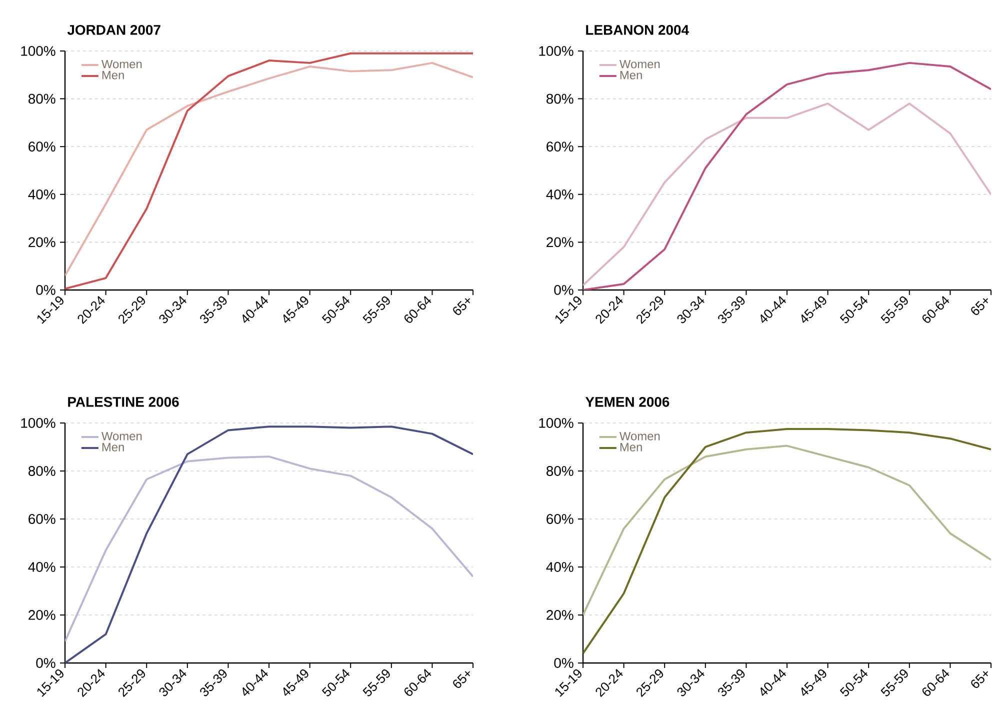 Image resolution: width=997 pixels, height=719 pixels. What do you see at coordinates (113, 29) in the screenshot?
I see `chart-title: JORDAN 2007` at bounding box center [113, 29].